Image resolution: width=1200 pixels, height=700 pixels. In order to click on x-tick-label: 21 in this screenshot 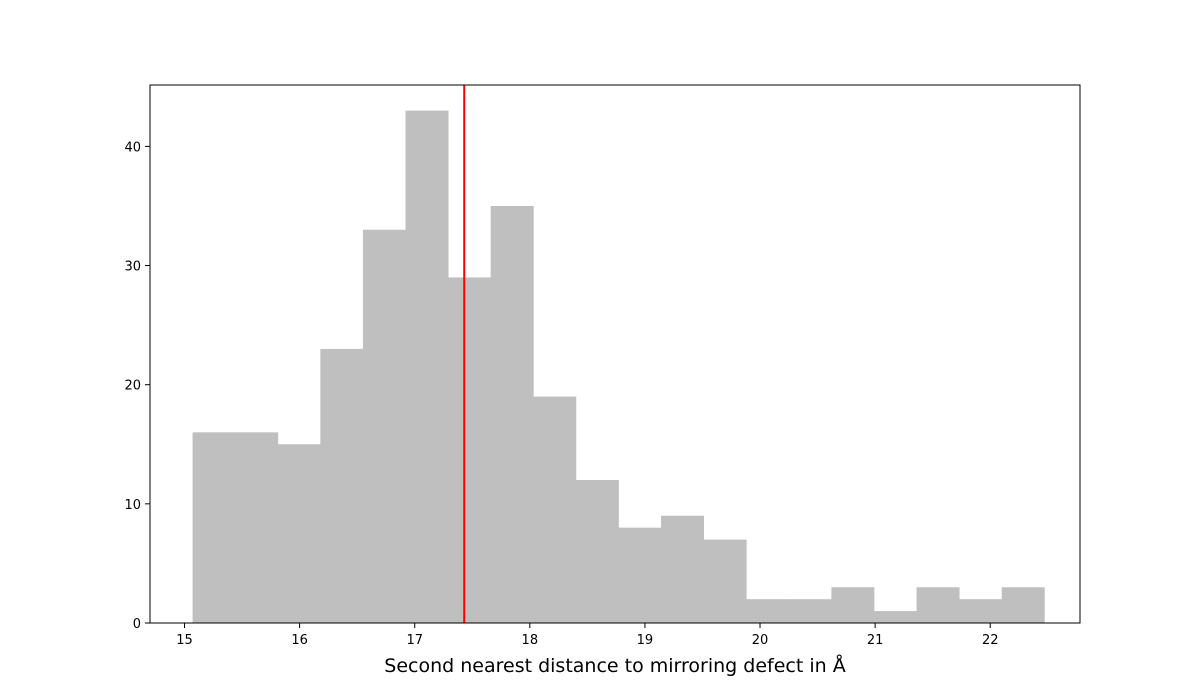, I will do `click(875, 640)`.